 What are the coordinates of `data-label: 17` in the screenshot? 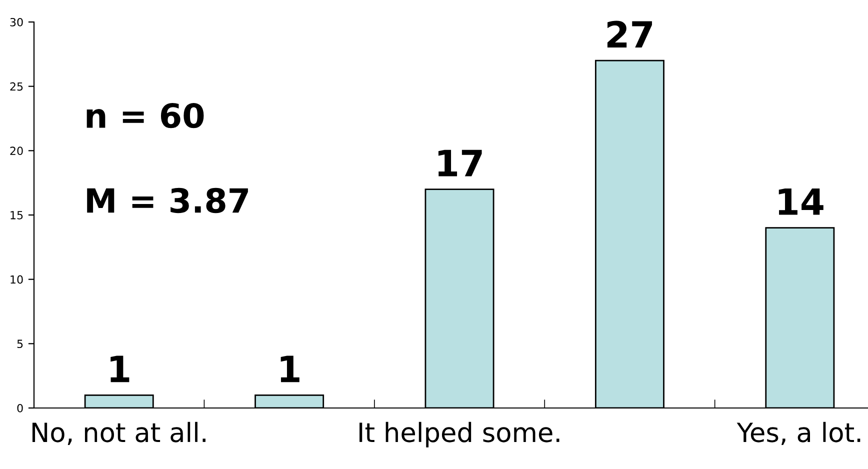 It's located at (460, 163).